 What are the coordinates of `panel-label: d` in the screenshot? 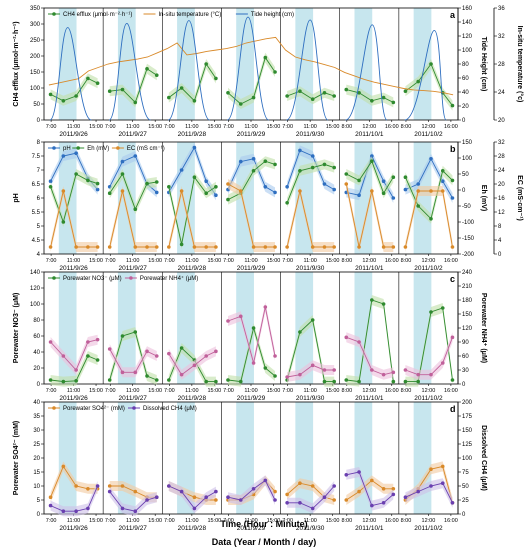 It's located at (453, 409).